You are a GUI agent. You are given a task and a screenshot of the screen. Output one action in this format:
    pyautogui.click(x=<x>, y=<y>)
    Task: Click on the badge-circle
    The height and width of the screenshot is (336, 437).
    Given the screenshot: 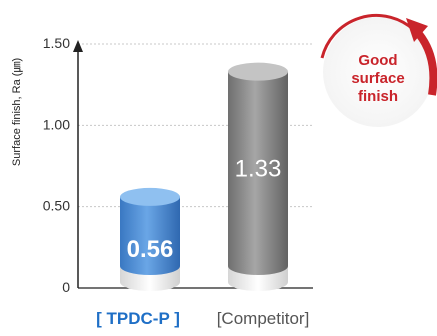 What is the action you would take?
    pyautogui.click(x=378, y=72)
    